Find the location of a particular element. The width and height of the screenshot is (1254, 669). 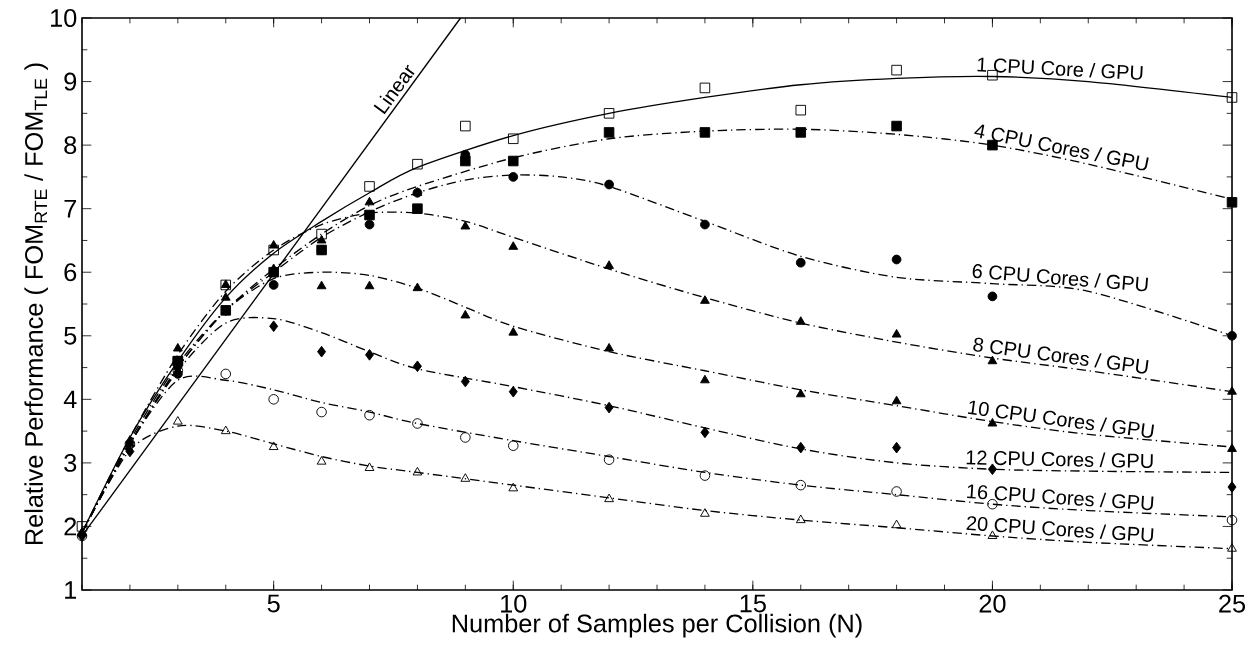

y-tick-label: 4 is located at coordinates (70, 399).